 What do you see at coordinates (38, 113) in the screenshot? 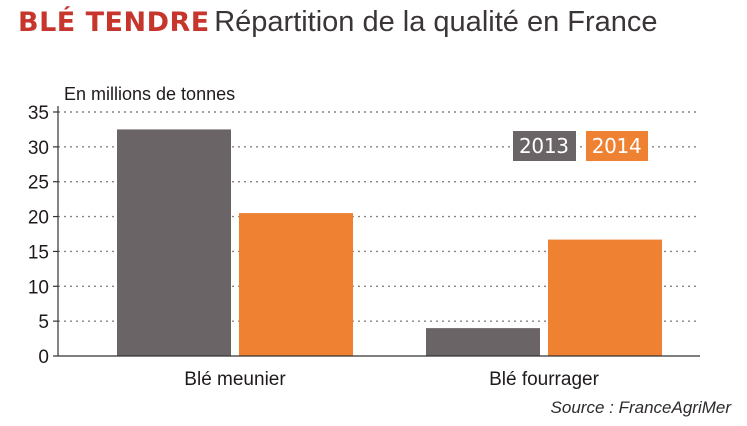
I see `y-tick-label-35: 35` at bounding box center [38, 113].